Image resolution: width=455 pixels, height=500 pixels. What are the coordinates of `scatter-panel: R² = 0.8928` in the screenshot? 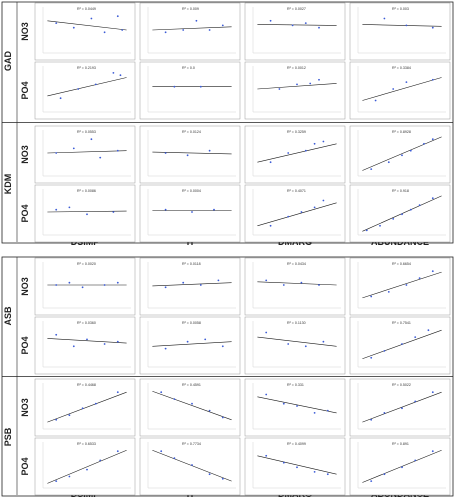 It's located at (400, 154).